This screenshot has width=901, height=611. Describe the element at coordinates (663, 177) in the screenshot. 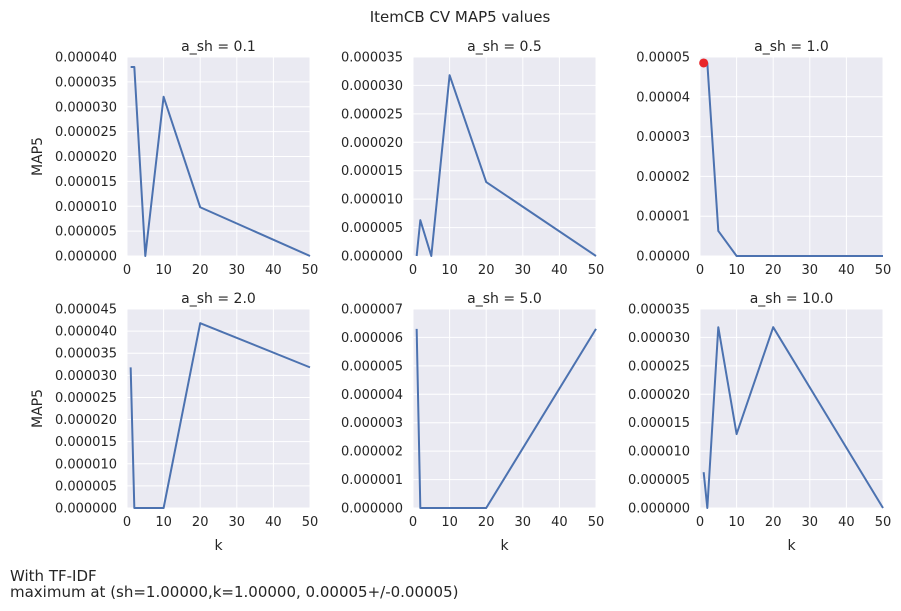

I see `y-tick-label: 0.00002` at that location.